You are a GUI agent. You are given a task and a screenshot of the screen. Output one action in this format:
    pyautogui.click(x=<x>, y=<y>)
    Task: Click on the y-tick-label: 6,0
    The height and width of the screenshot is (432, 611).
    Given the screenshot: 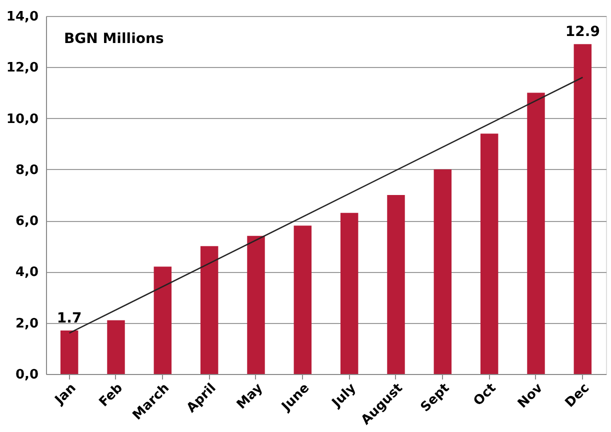 What is the action you would take?
    pyautogui.click(x=26, y=222)
    